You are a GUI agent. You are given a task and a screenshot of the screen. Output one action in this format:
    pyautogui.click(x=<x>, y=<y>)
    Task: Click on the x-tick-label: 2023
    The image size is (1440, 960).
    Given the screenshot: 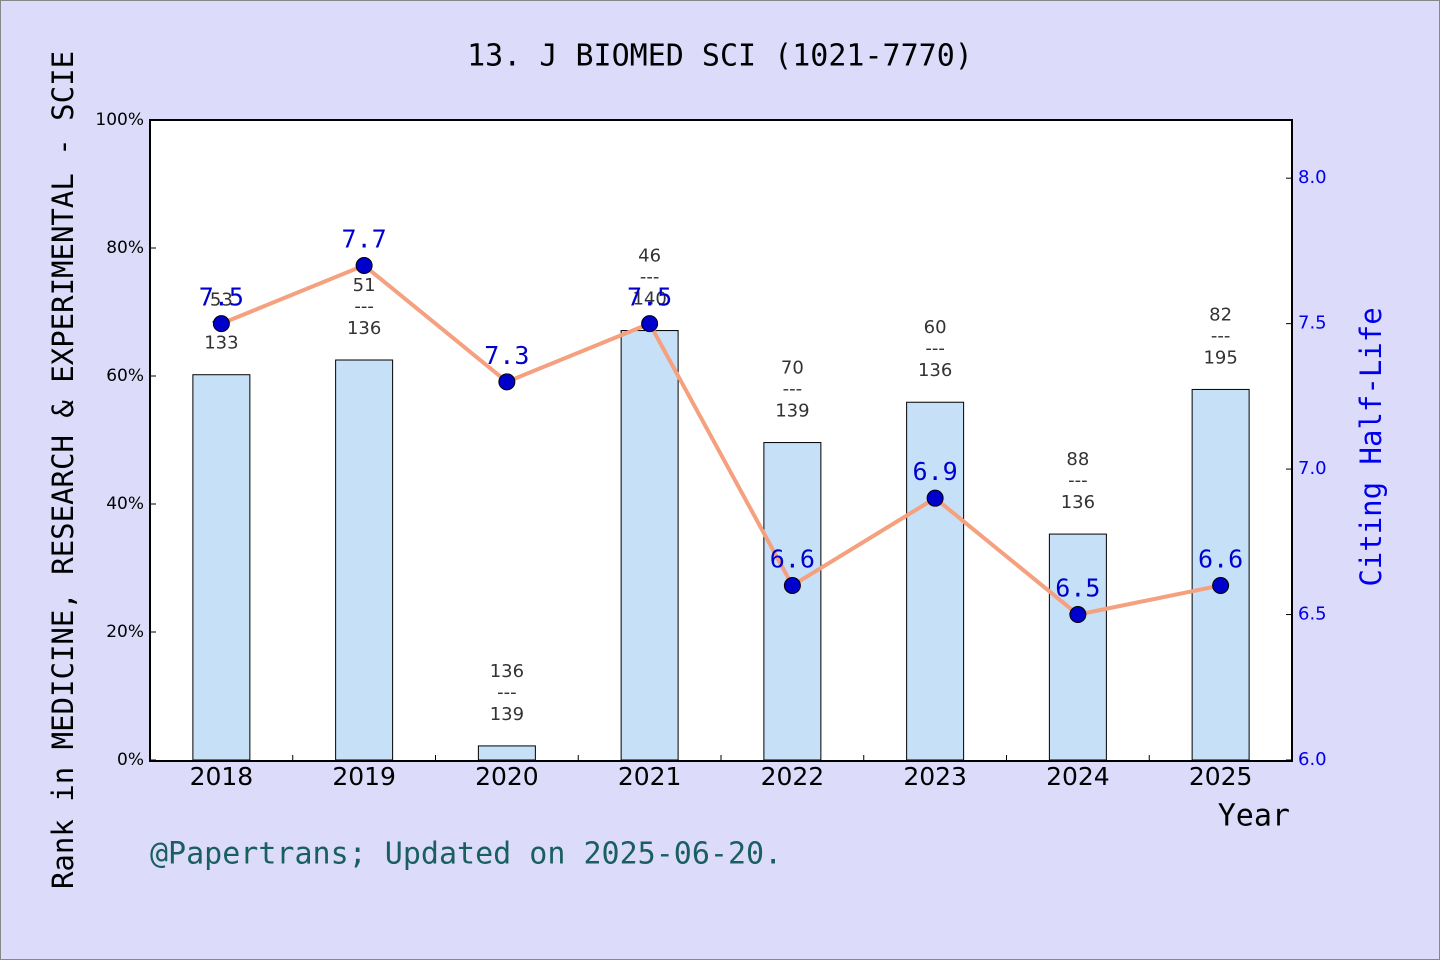 What is the action you would take?
    pyautogui.click(x=935, y=776)
    